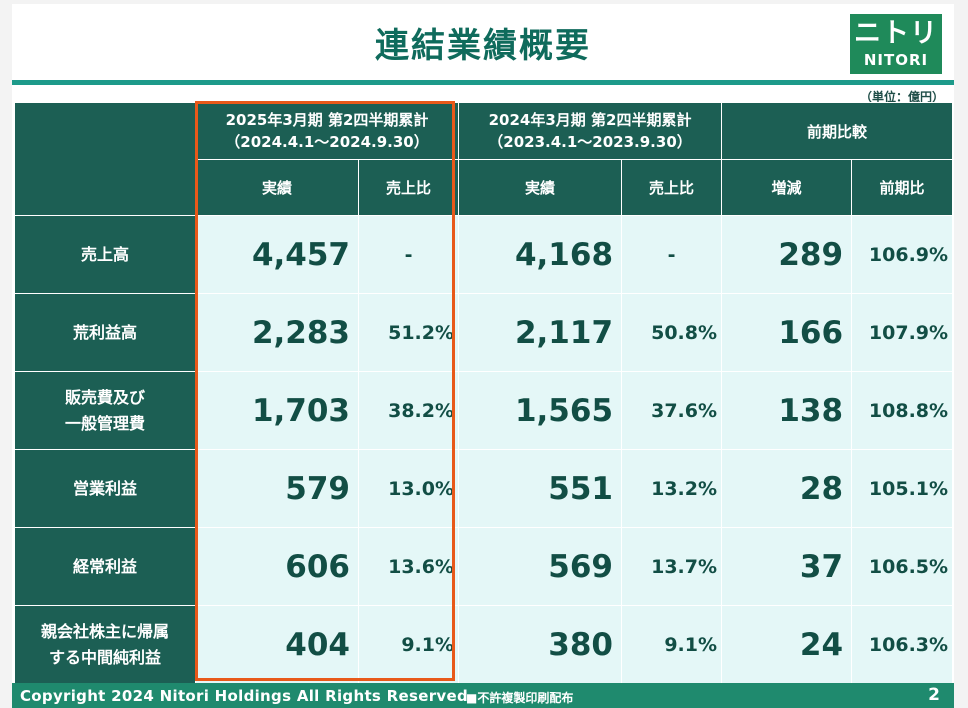  Describe the element at coordinates (896, 60) in the screenshot. I see `logo-word: NITORI` at that location.